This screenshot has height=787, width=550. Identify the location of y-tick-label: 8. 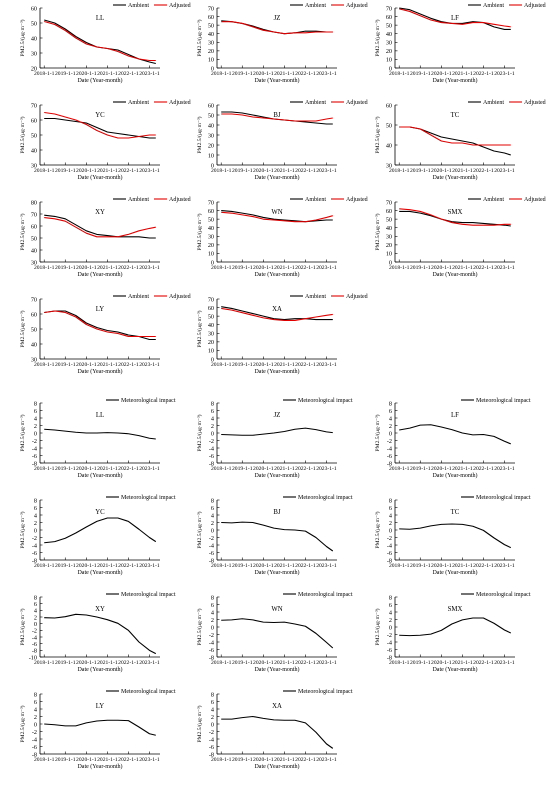
(212, 403).